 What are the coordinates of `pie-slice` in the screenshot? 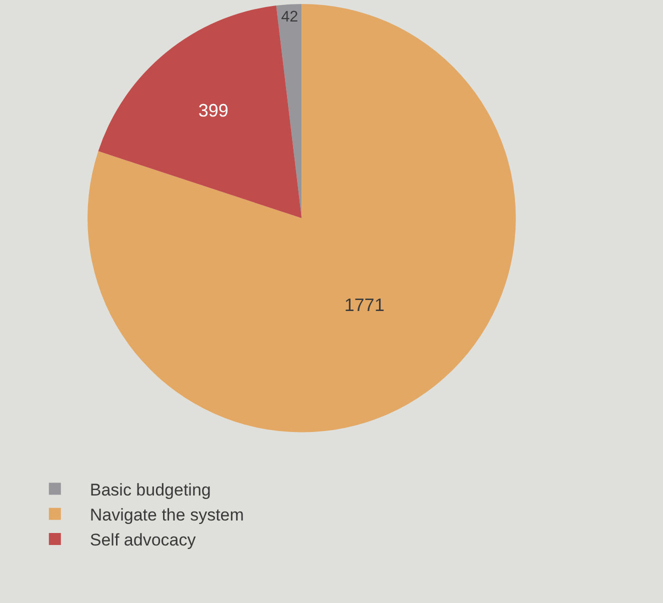 It's located at (200, 112).